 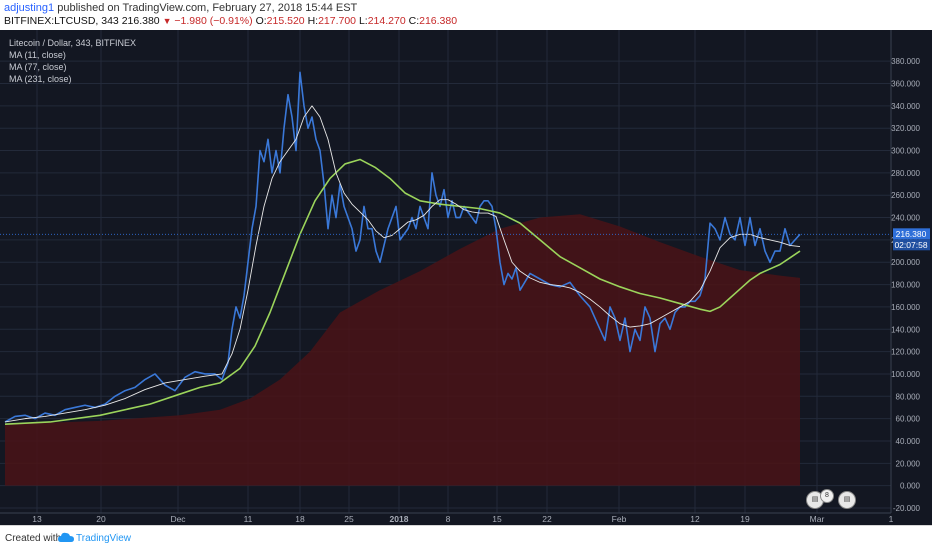 What do you see at coordinates (466, 538) in the screenshot?
I see `footer: Created with TradingView` at bounding box center [466, 538].